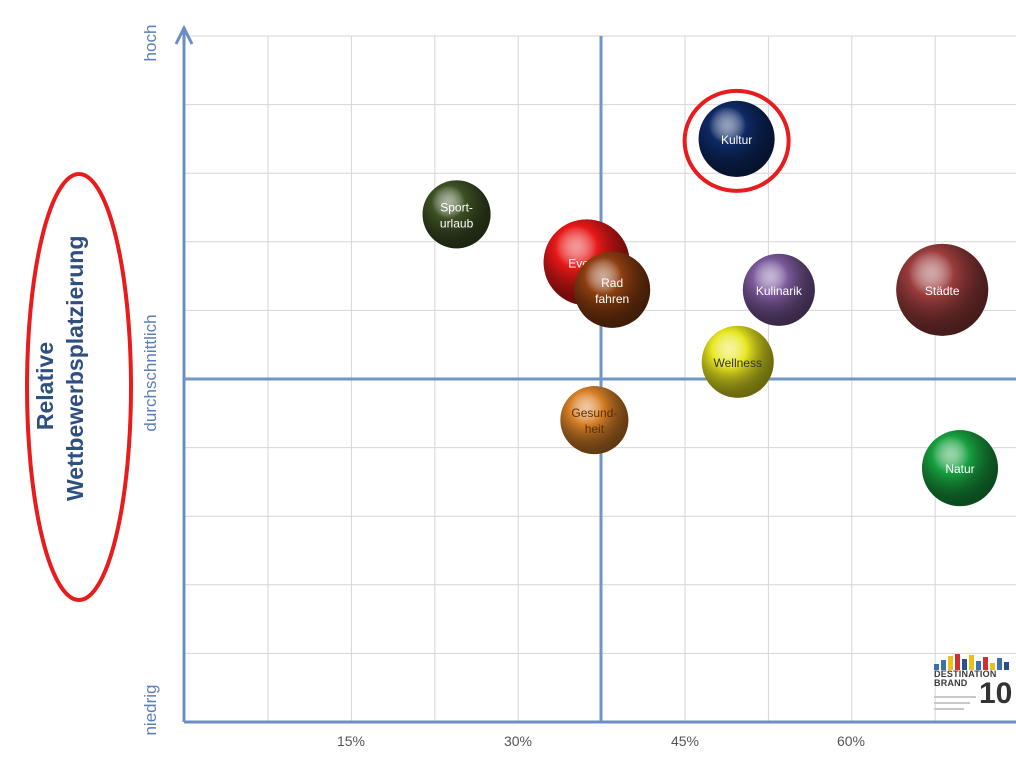 This screenshot has width=1016, height=757. What do you see at coordinates (351, 741) in the screenshot?
I see `x-tick-15: 15%` at bounding box center [351, 741].